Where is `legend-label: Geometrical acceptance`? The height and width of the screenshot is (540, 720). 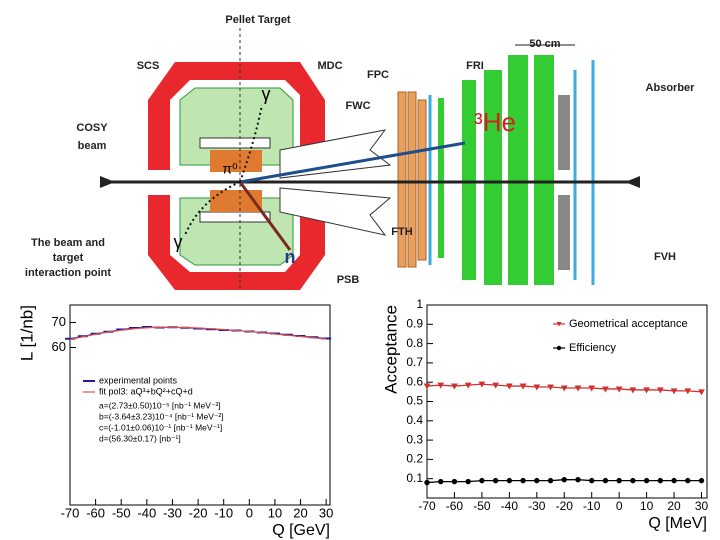
legend-label: Geometrical acceptance is located at coordinates (628, 324).